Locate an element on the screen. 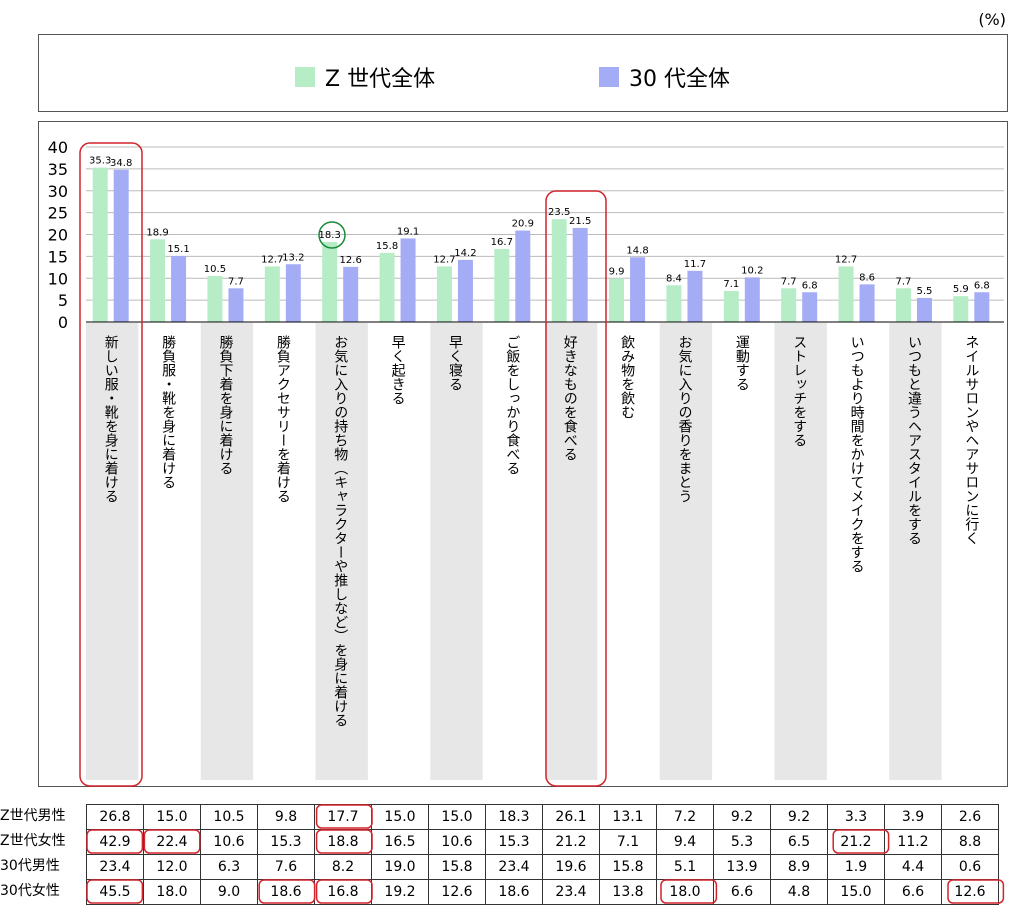 The width and height of the screenshot is (1024, 917). table-cell: 6.3 is located at coordinates (229, 867).